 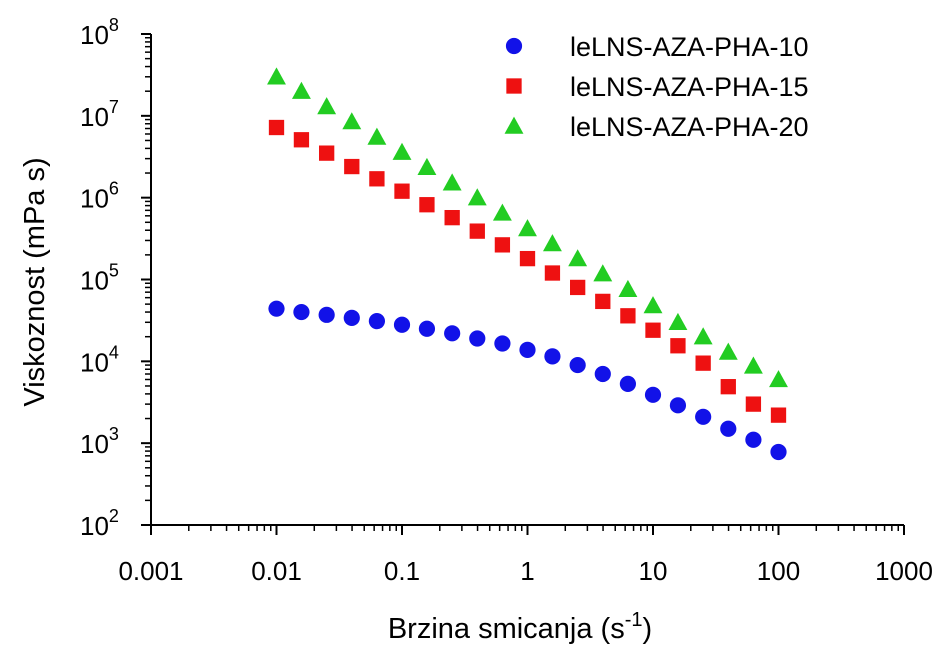 What do you see at coordinates (99, 32) in the screenshot?
I see `y-tick-label: 10⁸` at bounding box center [99, 32].